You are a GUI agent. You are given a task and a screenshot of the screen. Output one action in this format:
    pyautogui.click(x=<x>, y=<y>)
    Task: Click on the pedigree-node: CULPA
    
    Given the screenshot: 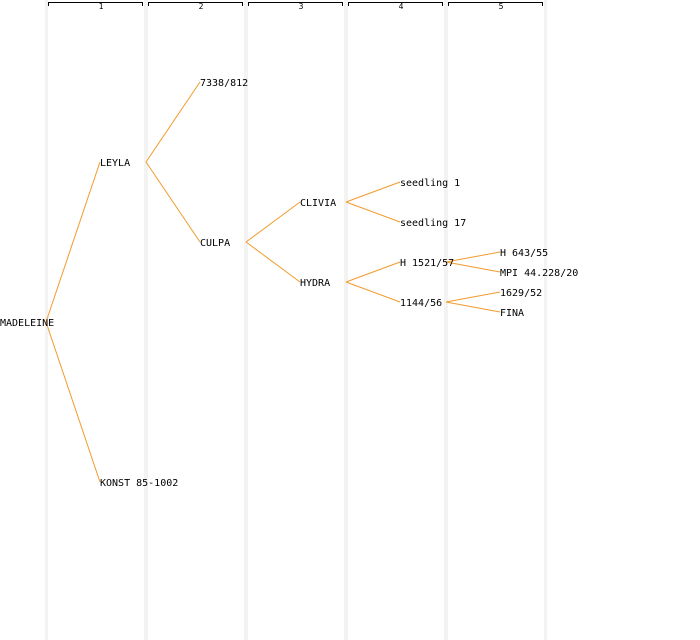 What is the action you would take?
    pyautogui.click(x=215, y=243)
    